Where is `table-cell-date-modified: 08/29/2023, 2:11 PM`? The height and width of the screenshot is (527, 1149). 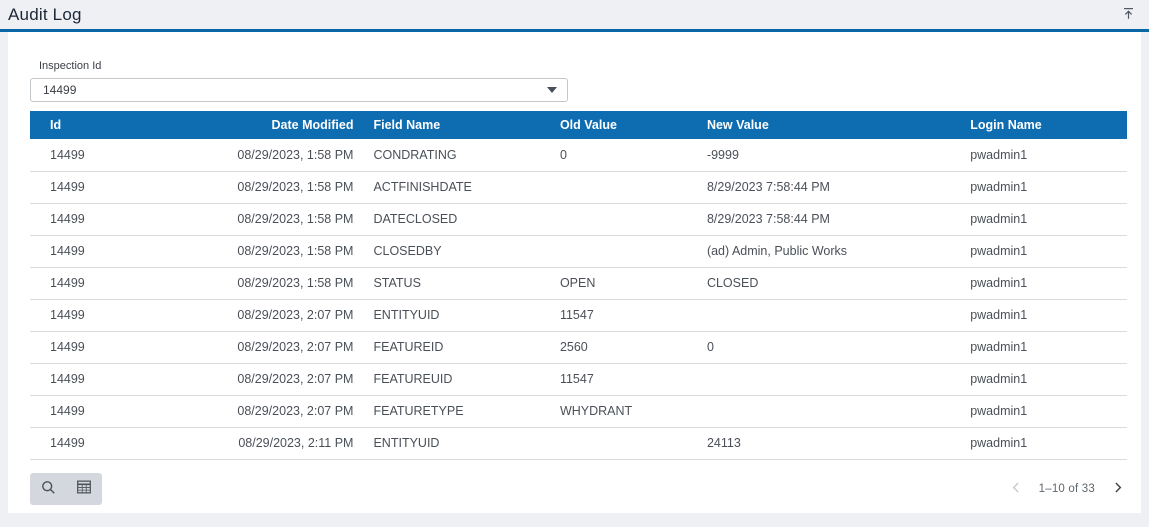 table-cell-date-modified: 08/29/2023, 2:11 PM is located at coordinates (275, 443).